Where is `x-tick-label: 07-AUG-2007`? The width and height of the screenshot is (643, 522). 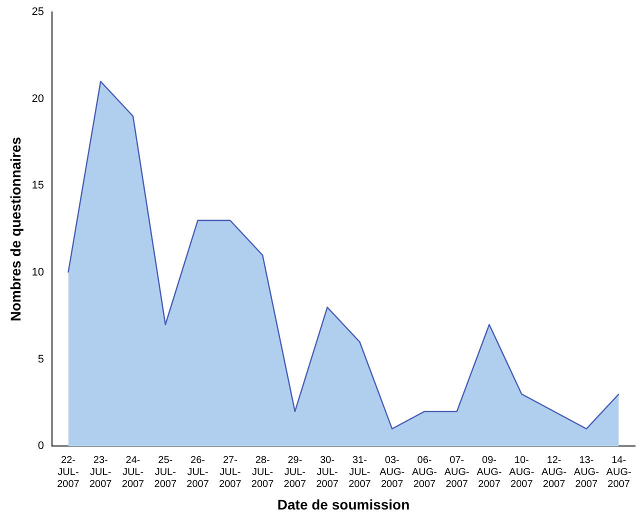
x-tick-label: 07-AUG-2007 is located at coordinates (457, 472).